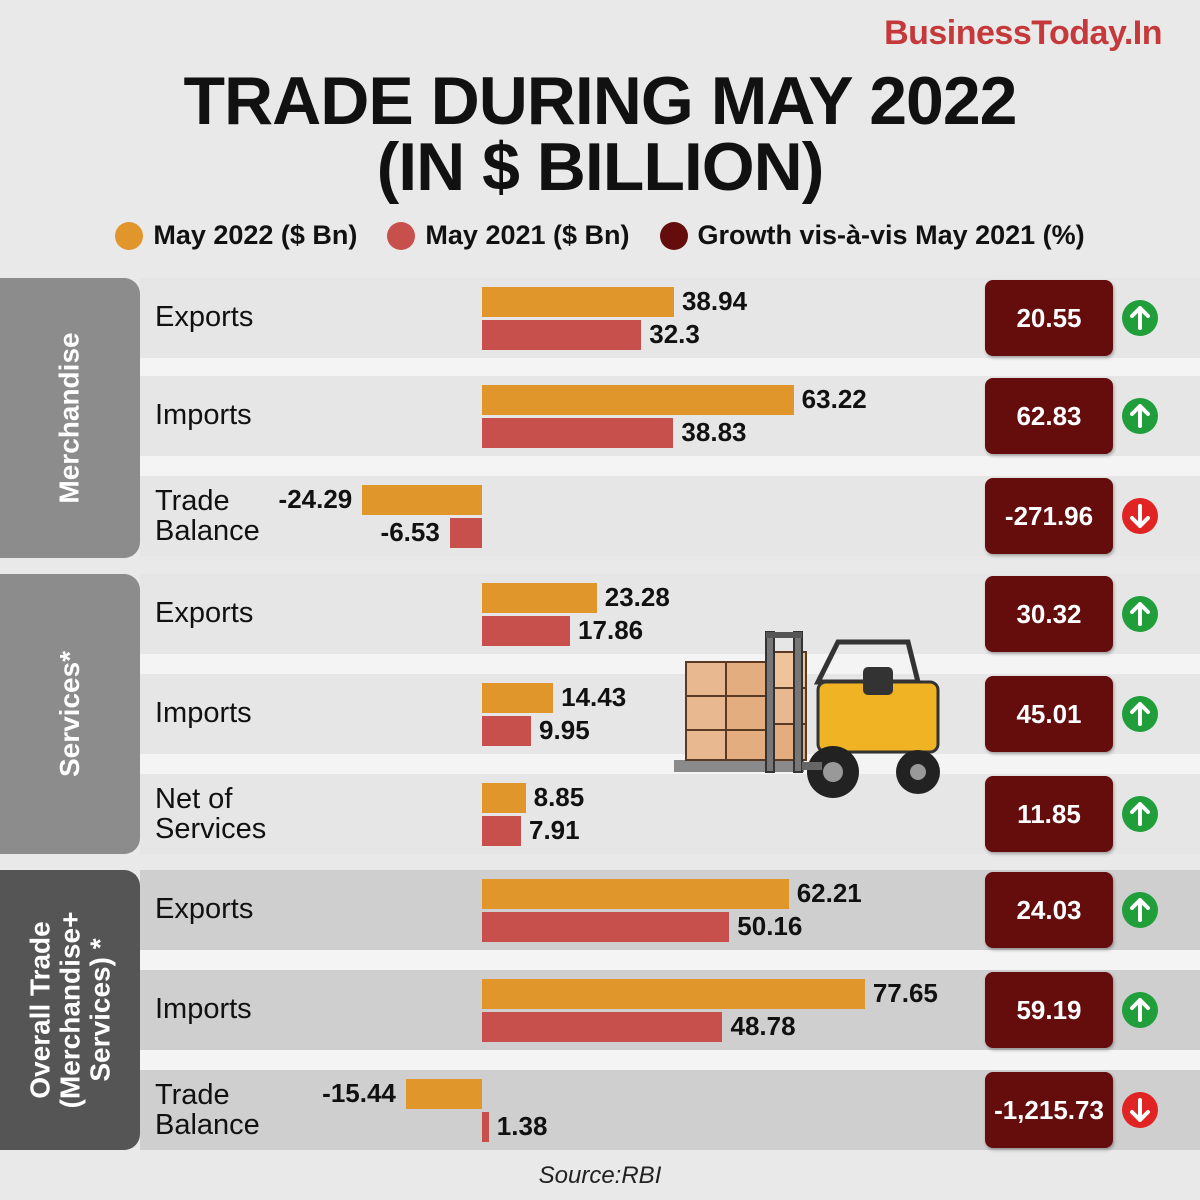 Image resolution: width=1200 pixels, height=1200 pixels. What do you see at coordinates (522, 1126) in the screenshot?
I see `data-label-may2021: 1.38` at bounding box center [522, 1126].